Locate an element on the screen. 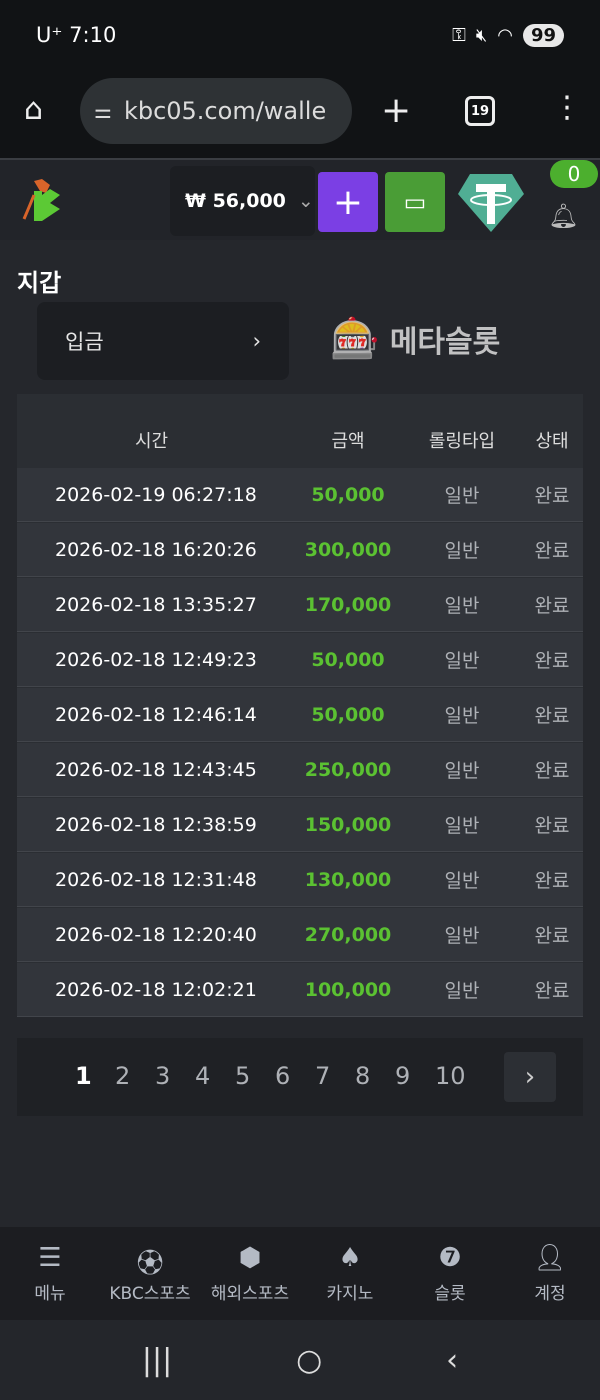  nav-label: 카지노 is located at coordinates (350, 1294).